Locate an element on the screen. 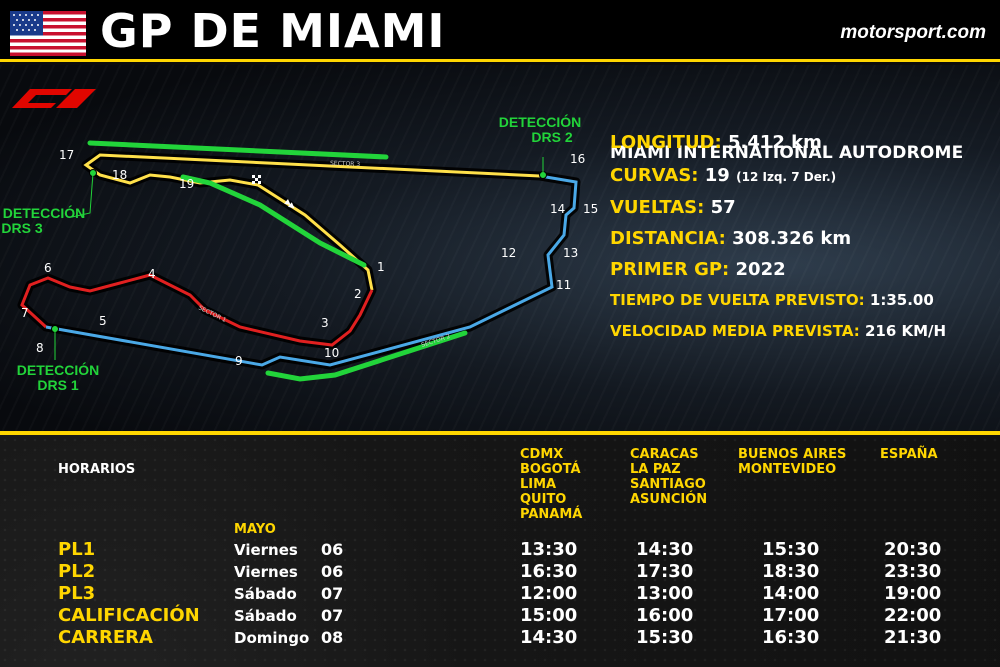 This screenshot has height=667, width=1000. zone-header-4: ESPAÑA is located at coordinates (909, 454).